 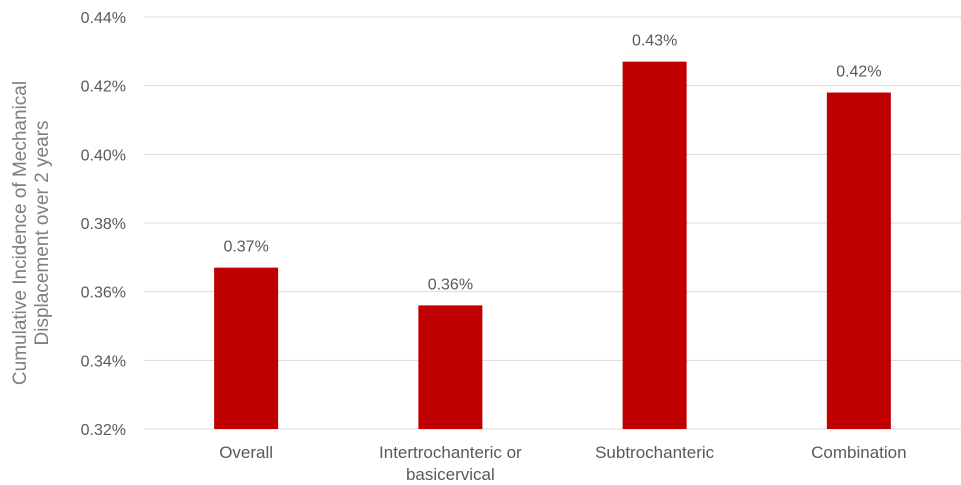 I want to click on data-label: 0.37%, so click(x=245, y=247).